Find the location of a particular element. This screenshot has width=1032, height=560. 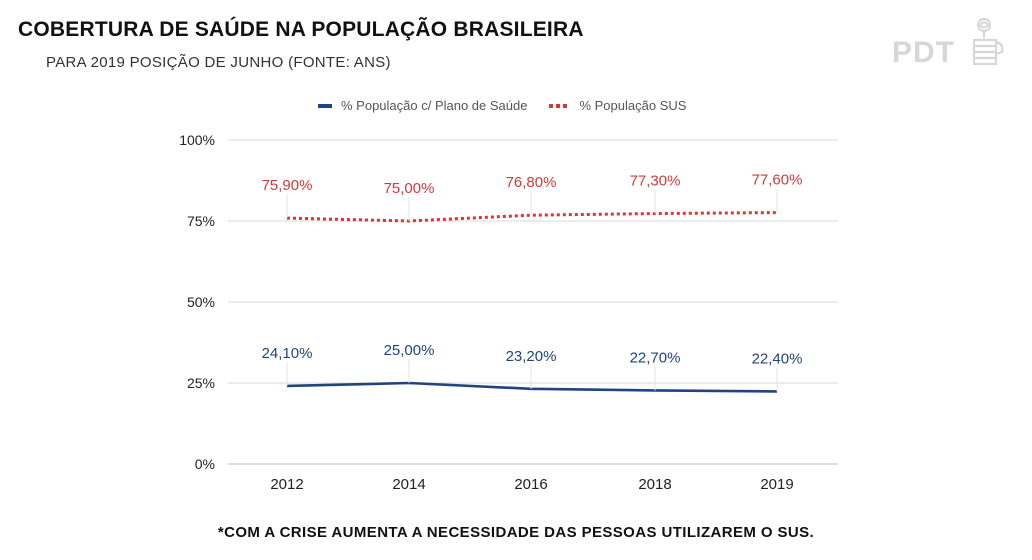

data-label: 75,90% is located at coordinates (287, 185).